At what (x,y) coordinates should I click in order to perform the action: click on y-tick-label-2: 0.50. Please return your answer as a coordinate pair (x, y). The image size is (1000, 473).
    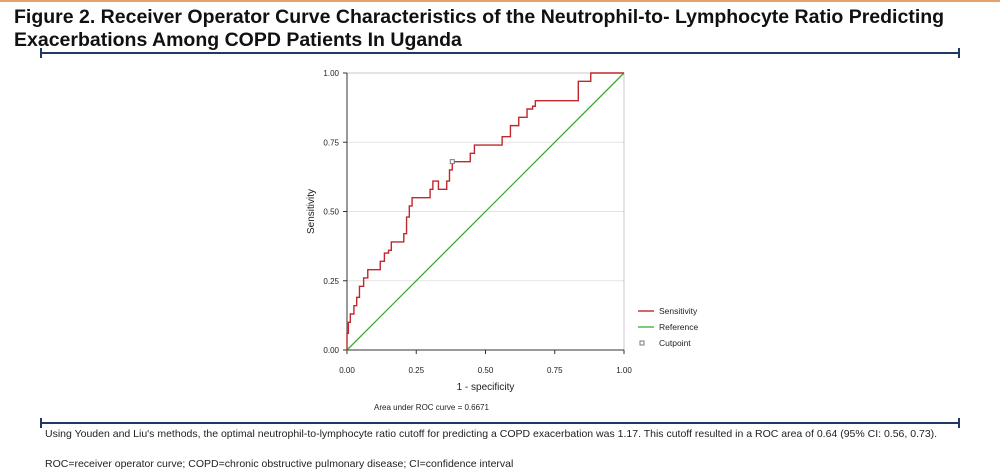
    Looking at the image, I should click on (331, 212).